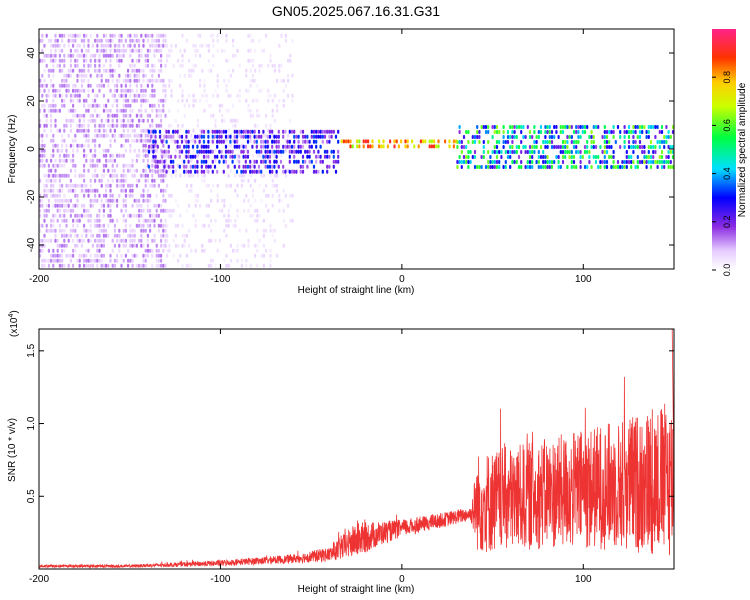 This screenshot has height=600, width=750. Describe the element at coordinates (31, 423) in the screenshot. I see `snr-y-tick-label: 1.0` at that location.